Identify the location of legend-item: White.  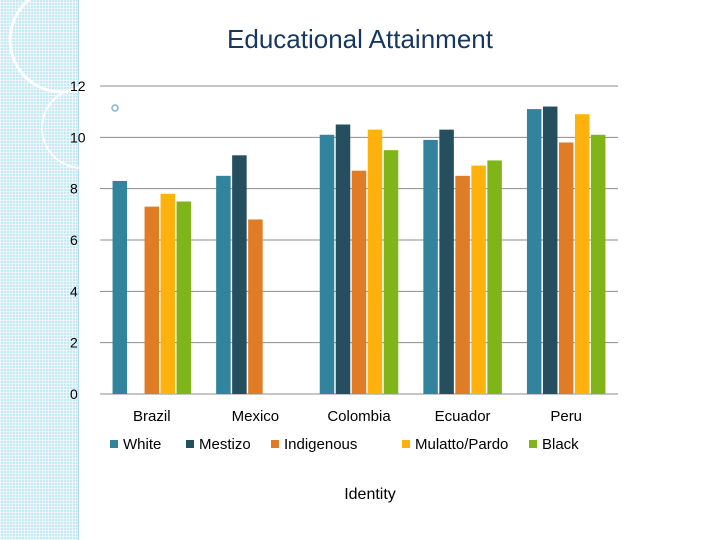
(135, 444).